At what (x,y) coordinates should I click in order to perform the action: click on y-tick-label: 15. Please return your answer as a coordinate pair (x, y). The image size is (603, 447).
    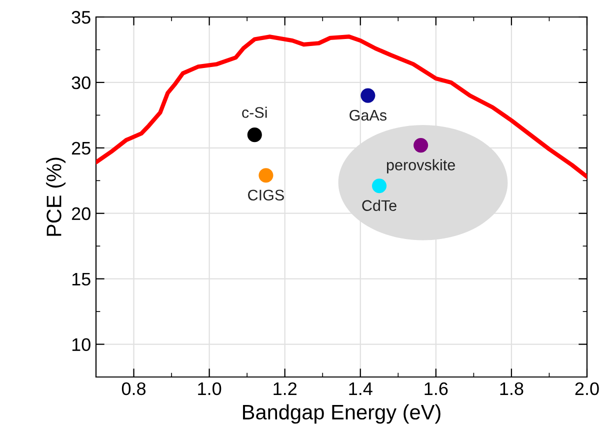
    Looking at the image, I should click on (81, 279).